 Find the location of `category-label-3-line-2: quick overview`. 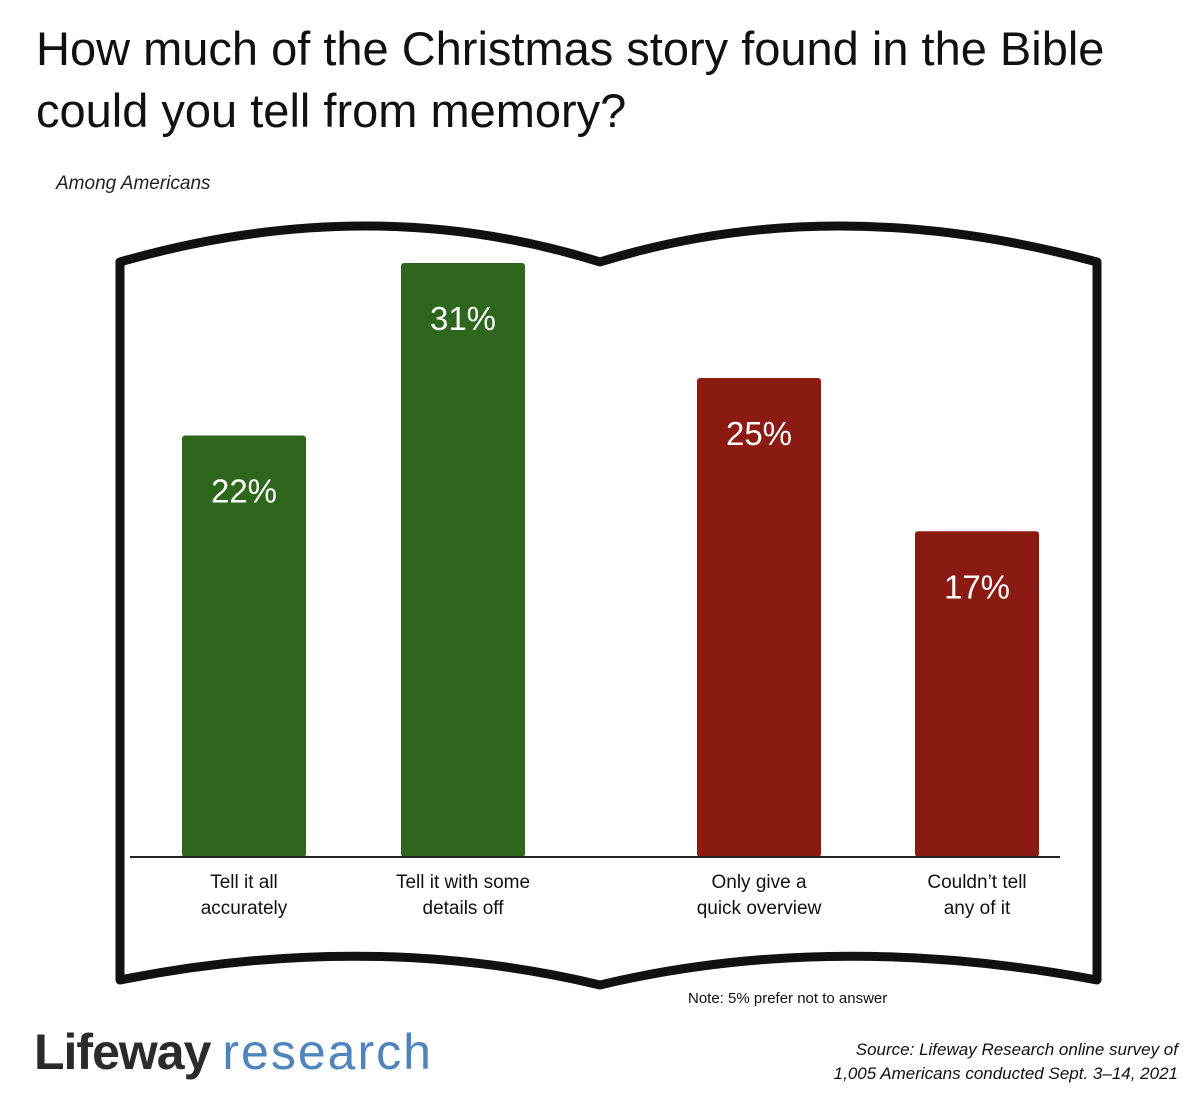

category-label-3-line-2: quick overview is located at coordinates (759, 908).